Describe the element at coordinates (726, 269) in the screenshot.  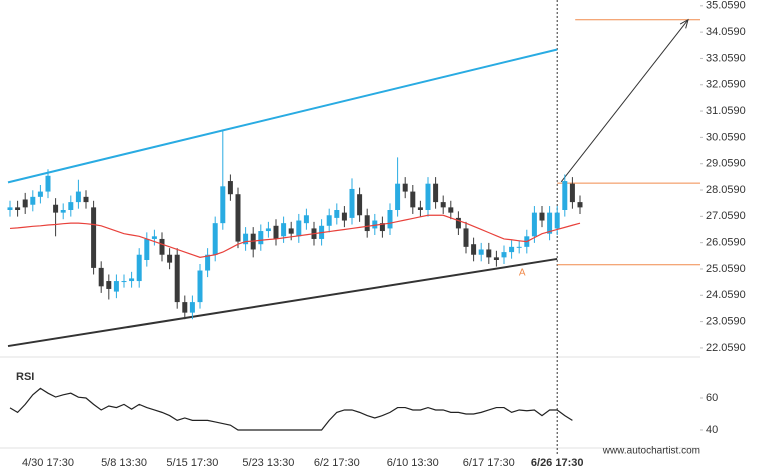
I see `y-tick-label: 25.0590` at that location.